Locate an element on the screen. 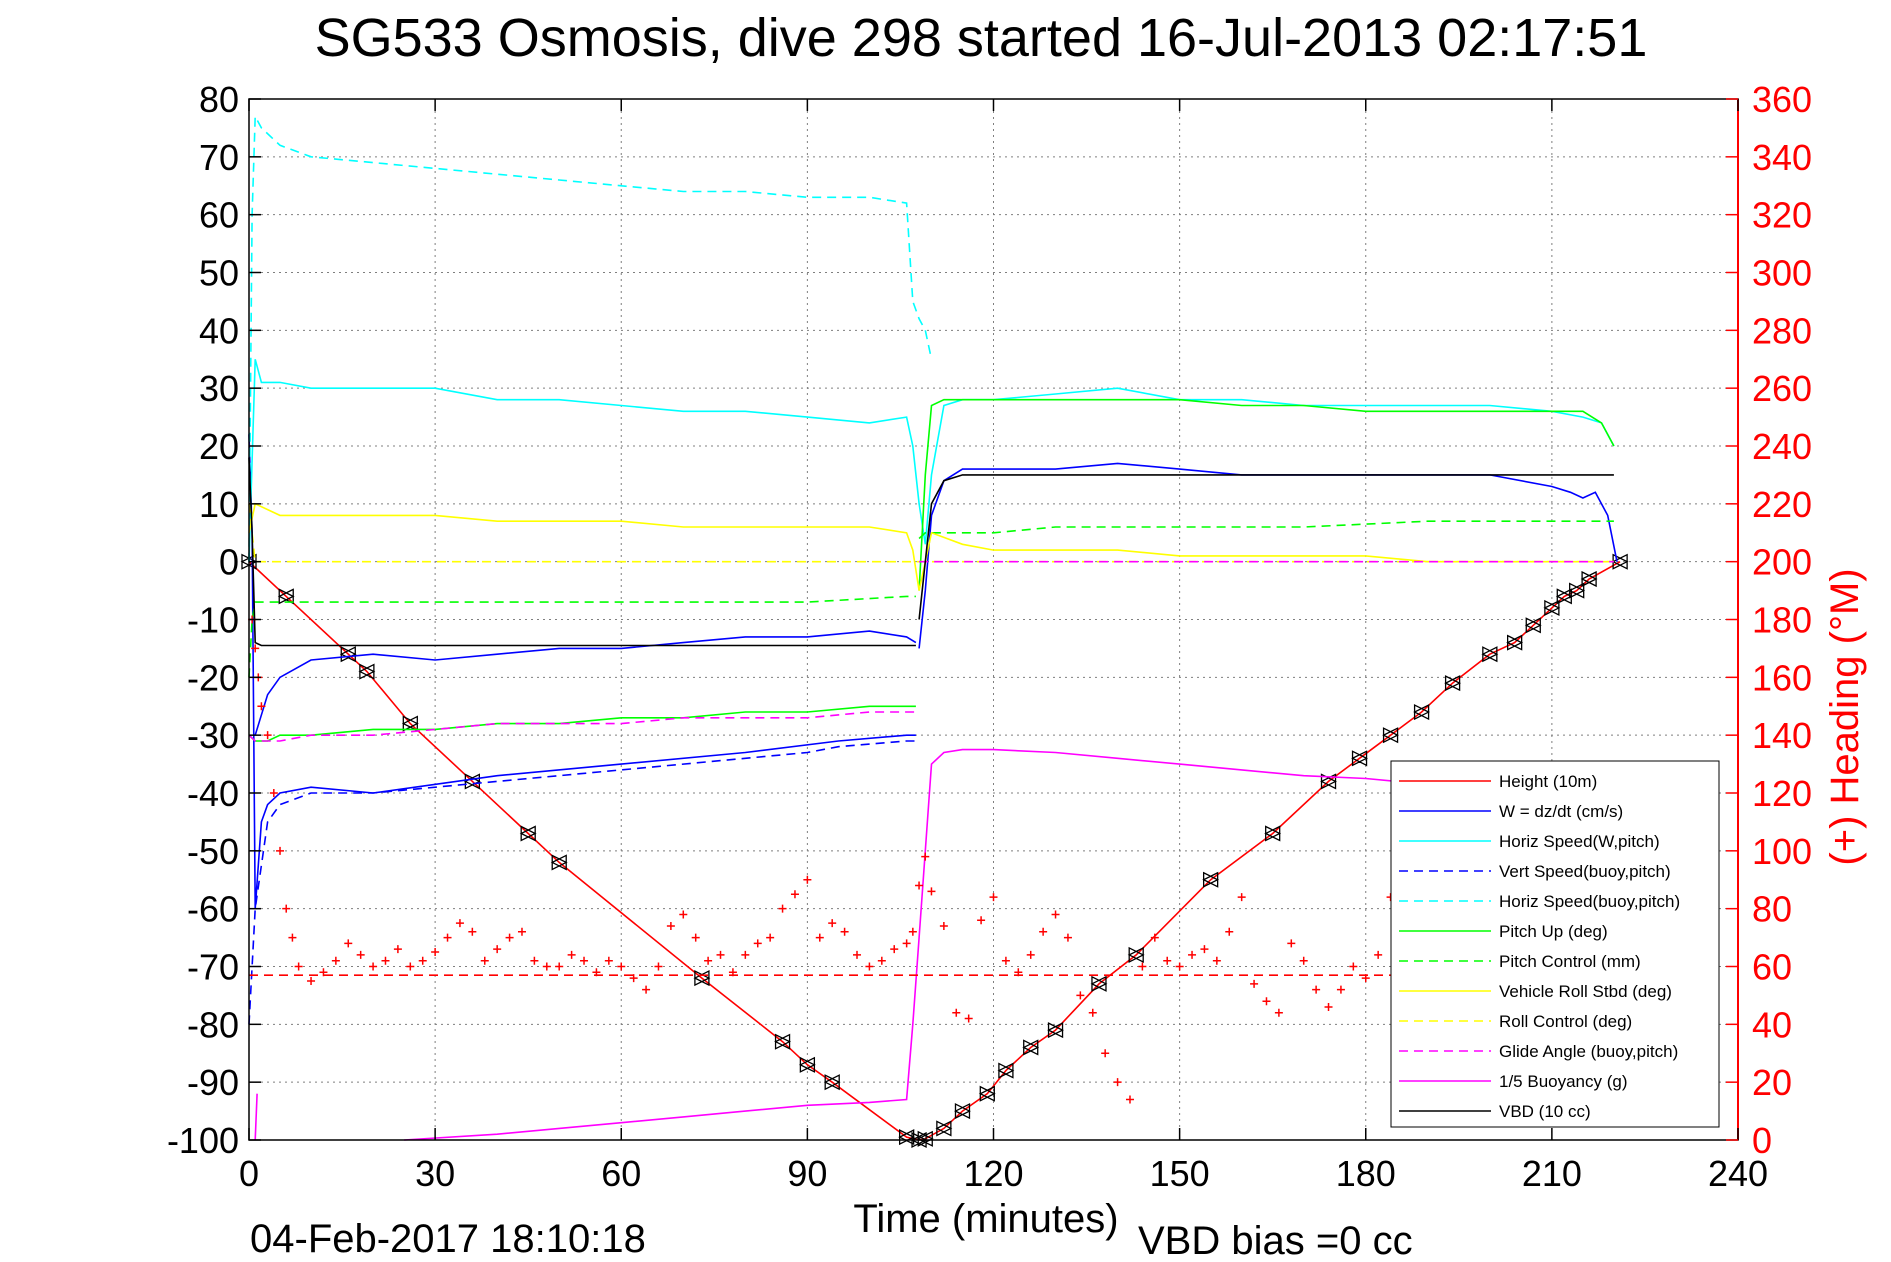  y-tick-label: 0 is located at coordinates (229, 562).